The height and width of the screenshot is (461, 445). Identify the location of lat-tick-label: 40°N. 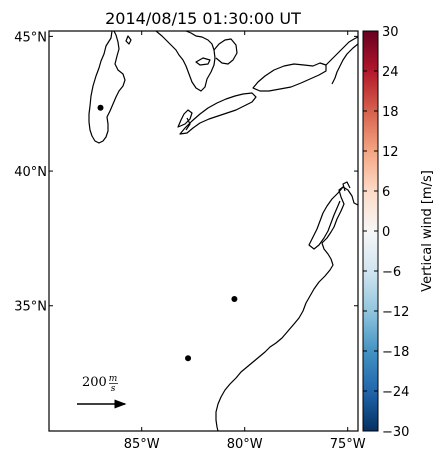
(30, 172).